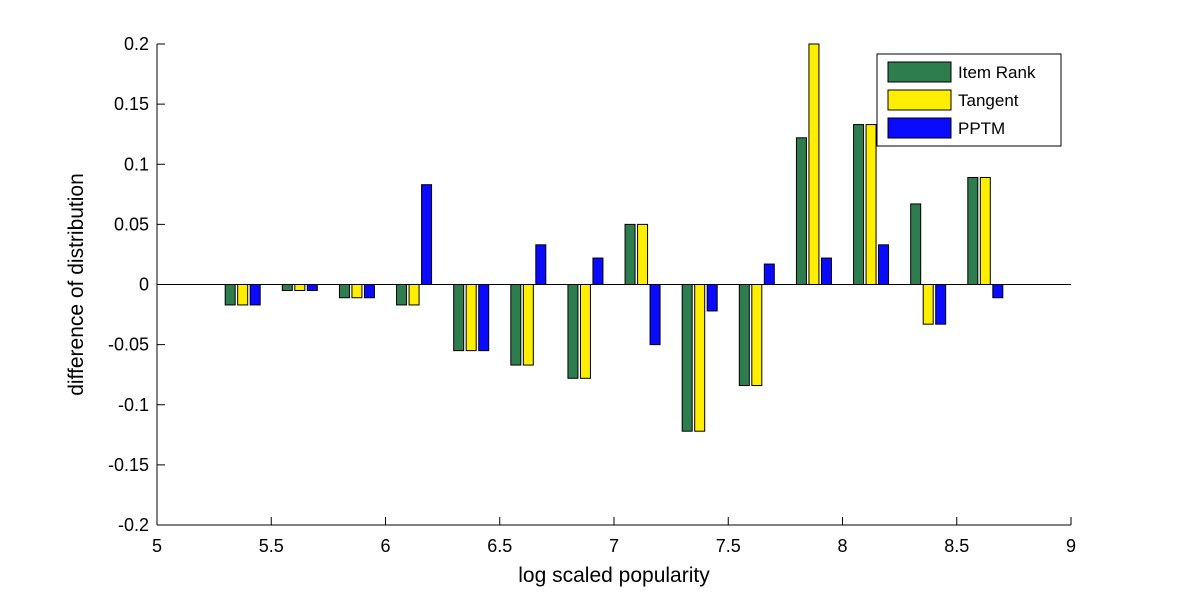 The width and height of the screenshot is (1183, 596). I want to click on y-axis-label: difference of distribution, so click(76, 284).